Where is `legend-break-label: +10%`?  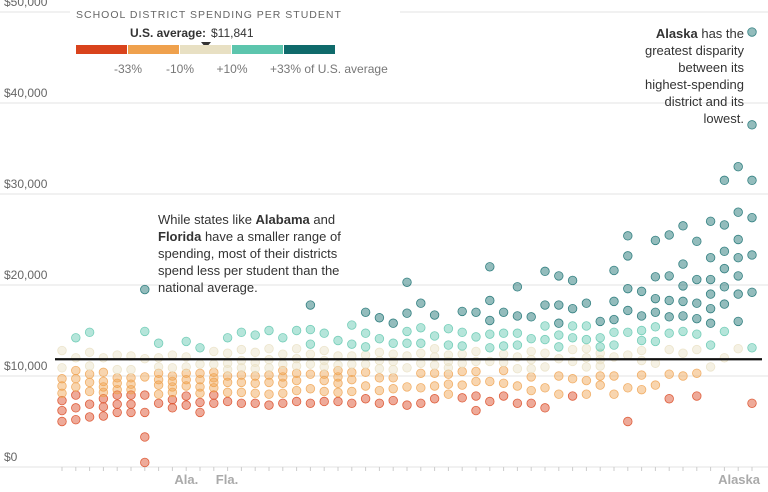 legend-break-label: +10% is located at coordinates (231, 69).